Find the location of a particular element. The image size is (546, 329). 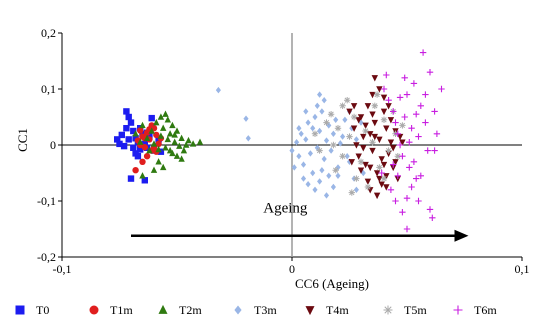

y-axis-label: CC1 is located at coordinates (22, 140).